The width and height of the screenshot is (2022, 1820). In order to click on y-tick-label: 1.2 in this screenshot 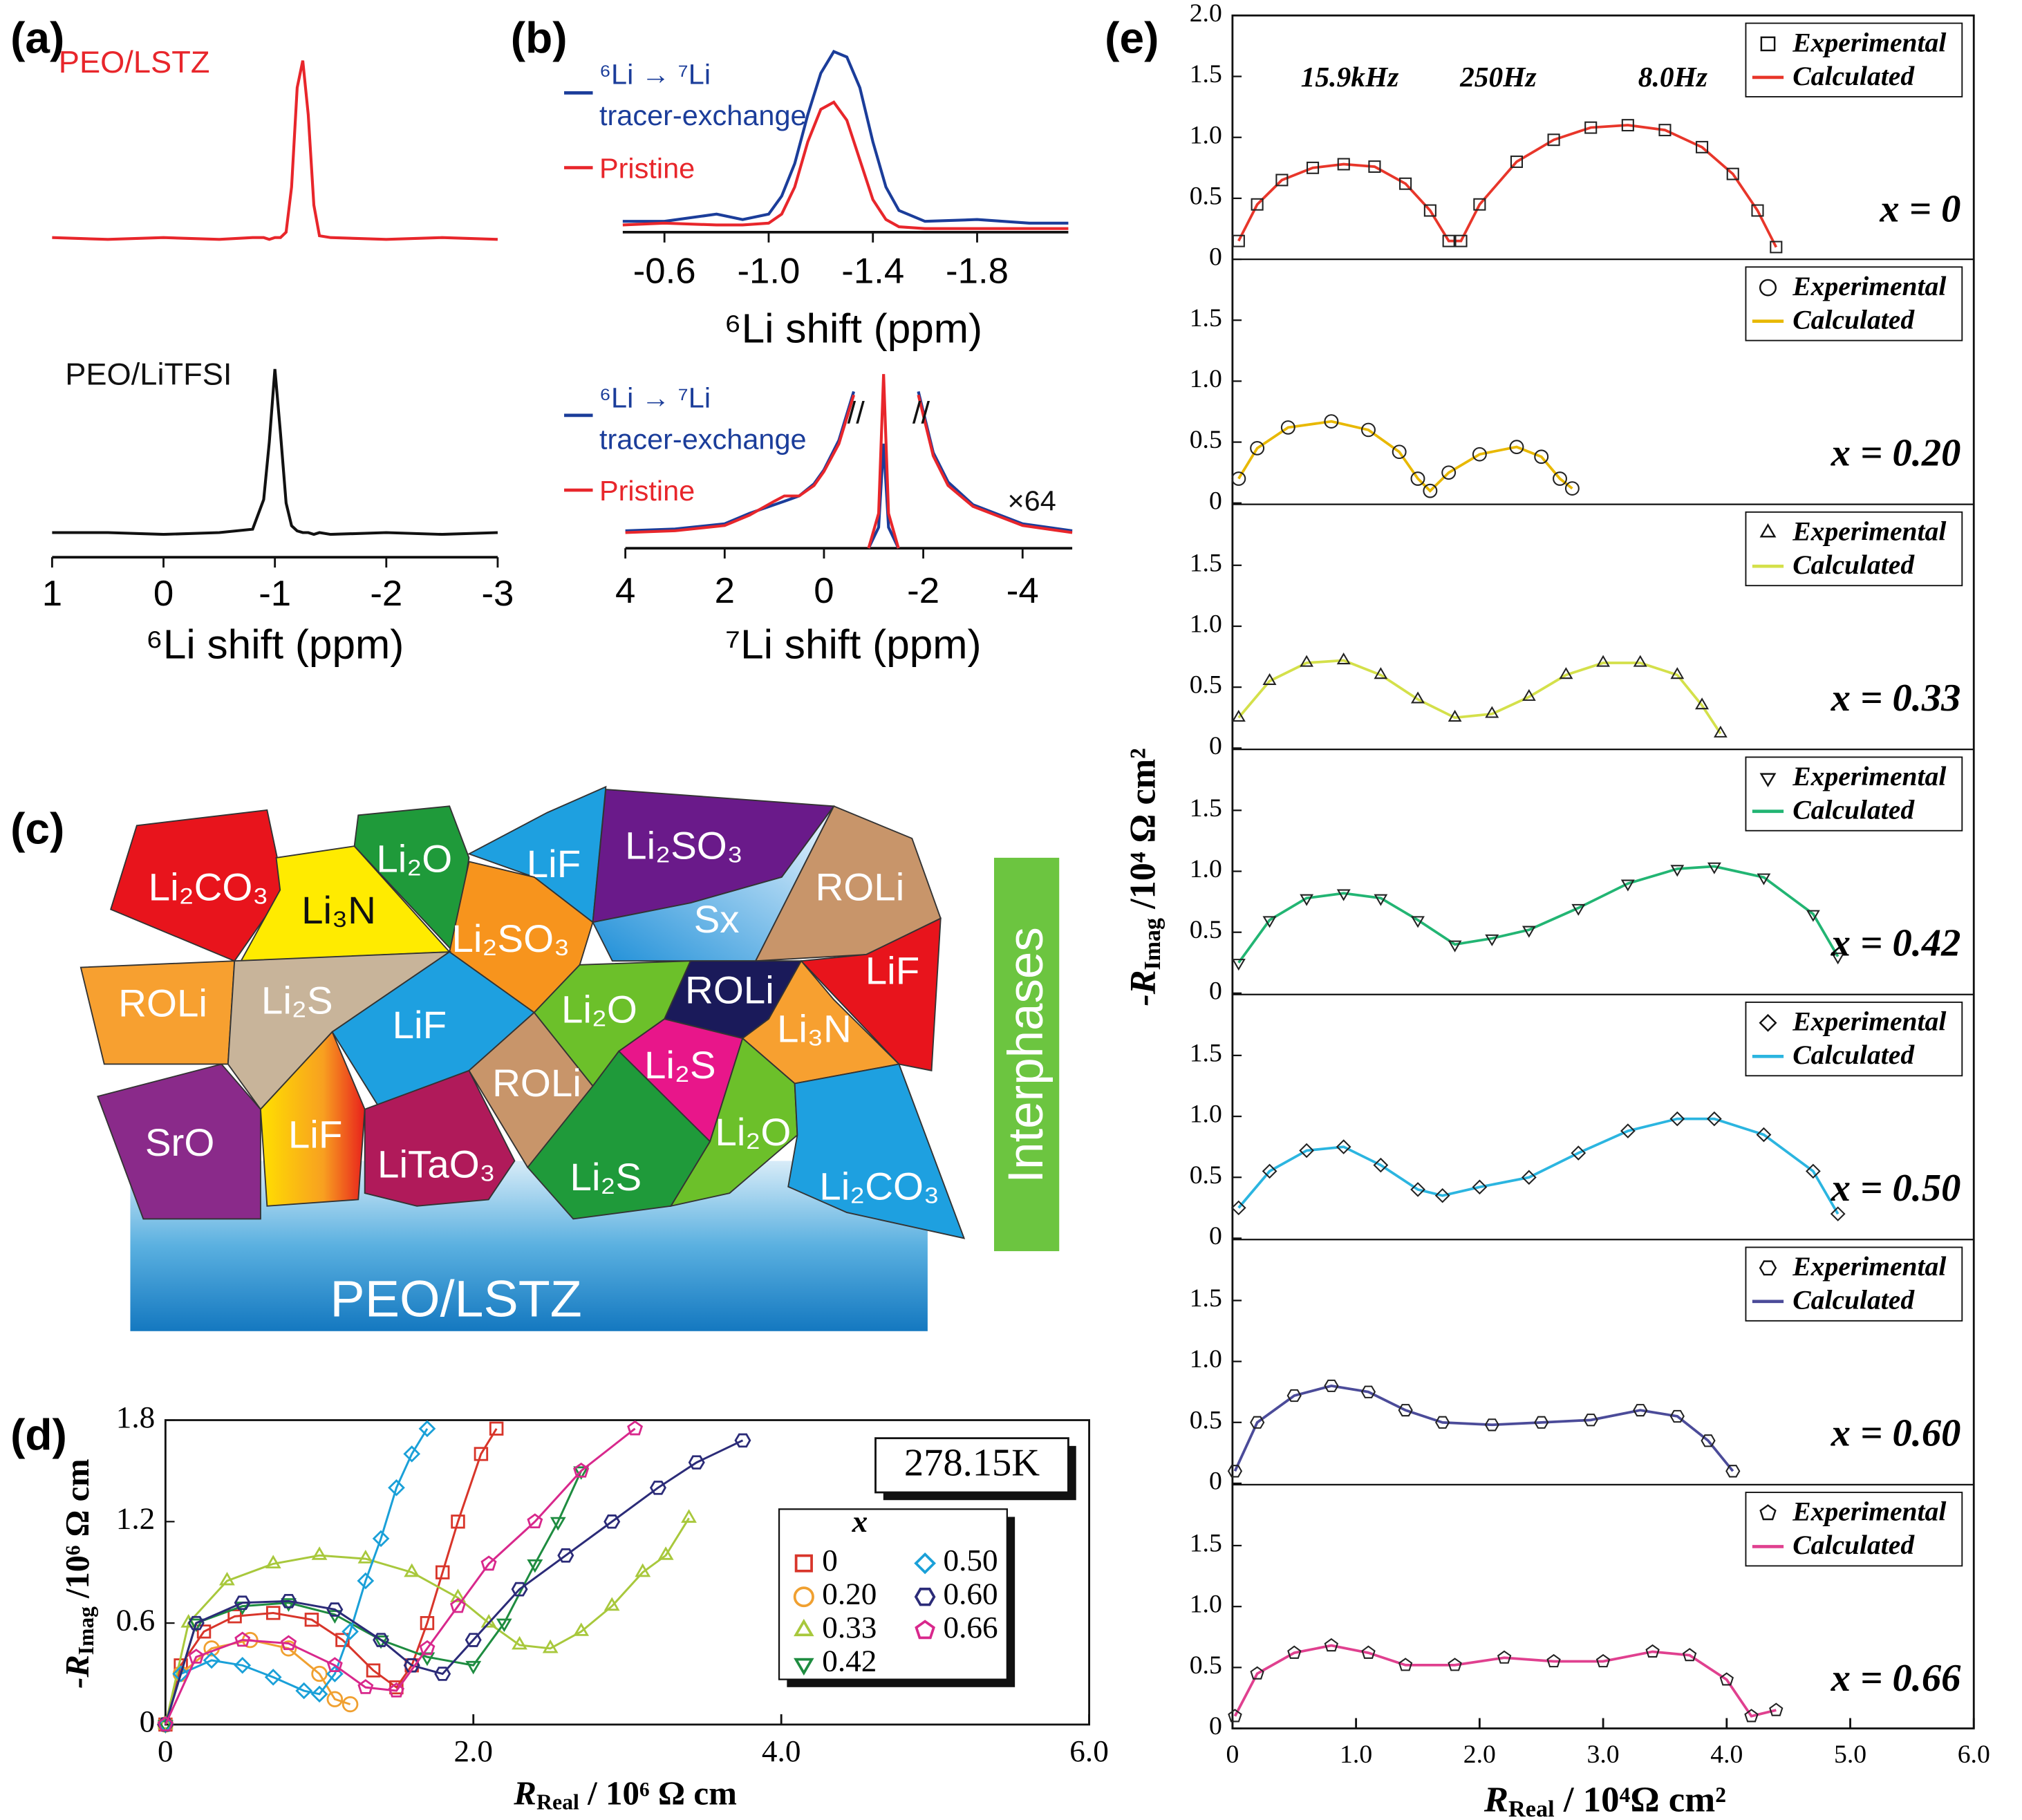, I will do `click(136, 1518)`.